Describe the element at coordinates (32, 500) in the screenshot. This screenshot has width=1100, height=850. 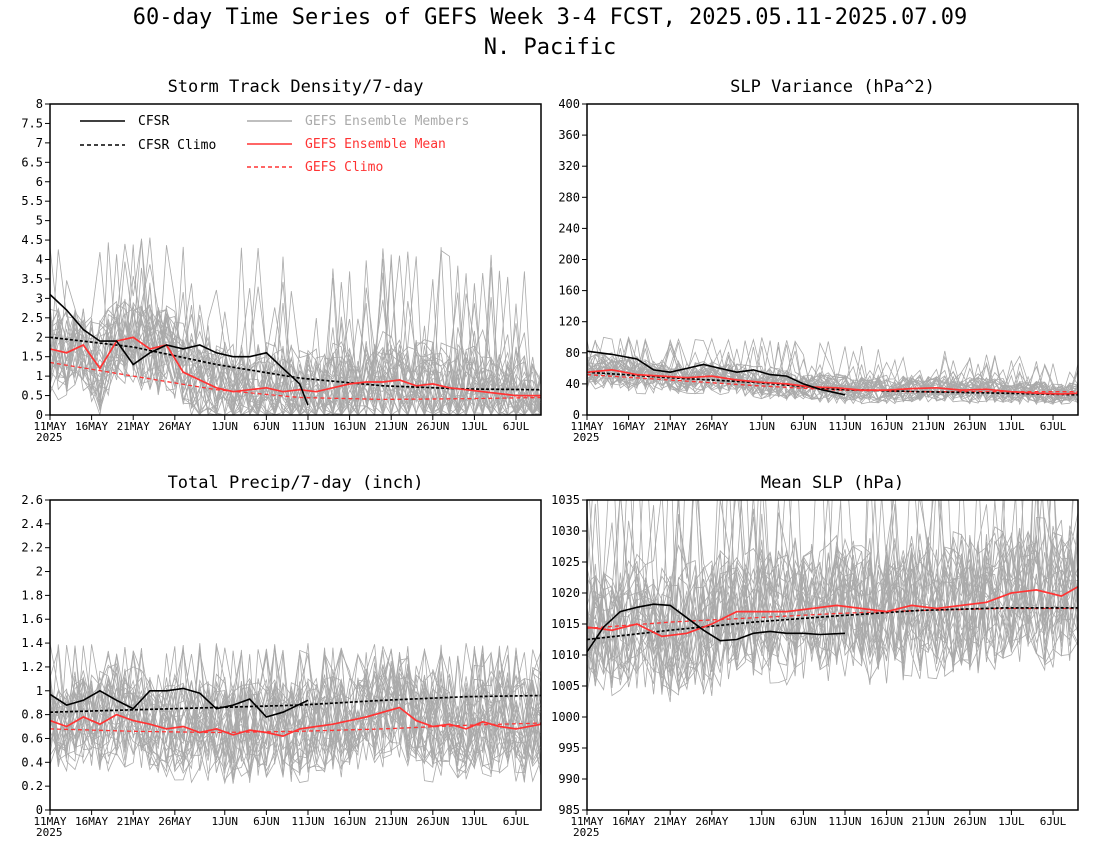
I see `y-tick-label: 2.6` at that location.